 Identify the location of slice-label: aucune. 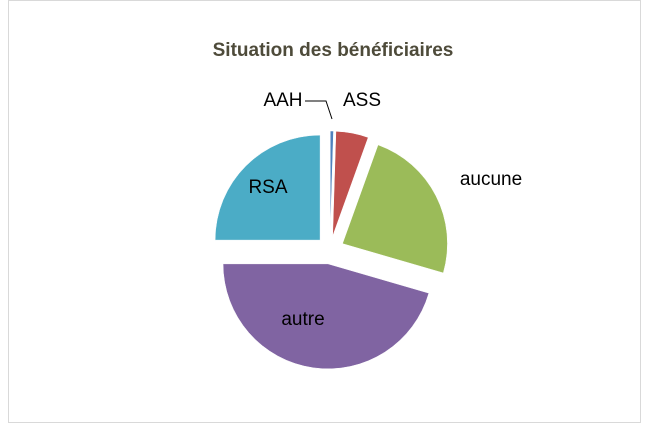
(491, 179).